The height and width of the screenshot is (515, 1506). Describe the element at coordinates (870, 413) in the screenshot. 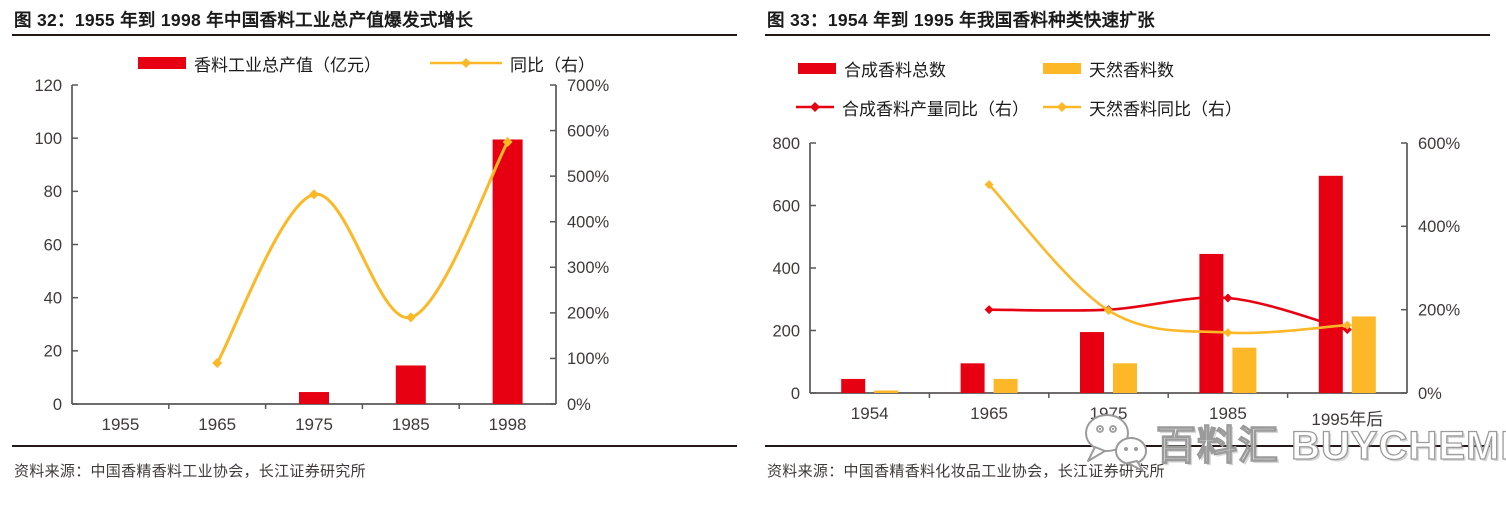

I see `x-axis-label: 1954` at that location.